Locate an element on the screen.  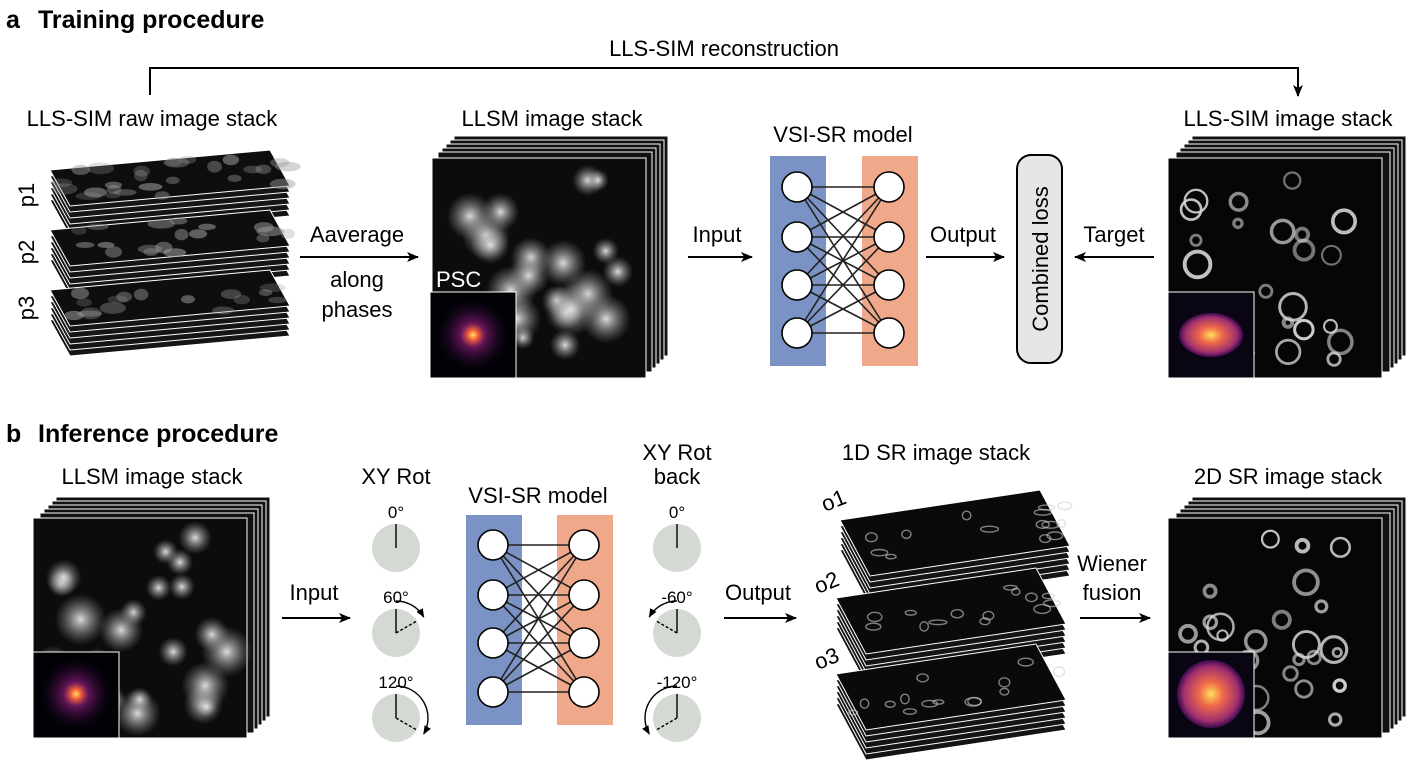
target-label: Target is located at coordinates (1113, 234).